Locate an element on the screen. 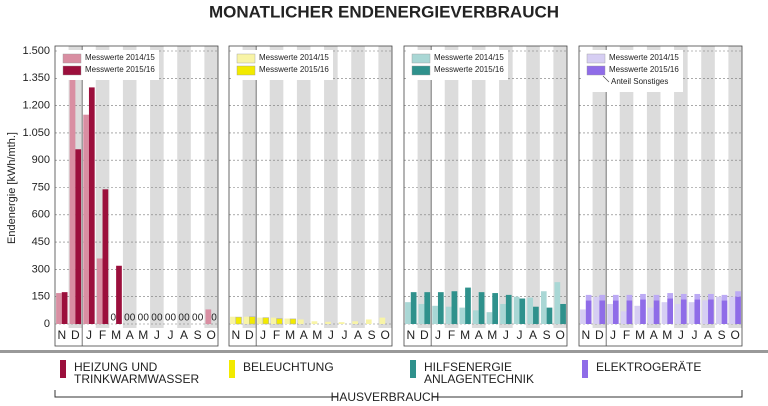 This screenshot has width=768, height=406. legend-label: Messwerte 2015/16 is located at coordinates (644, 69).